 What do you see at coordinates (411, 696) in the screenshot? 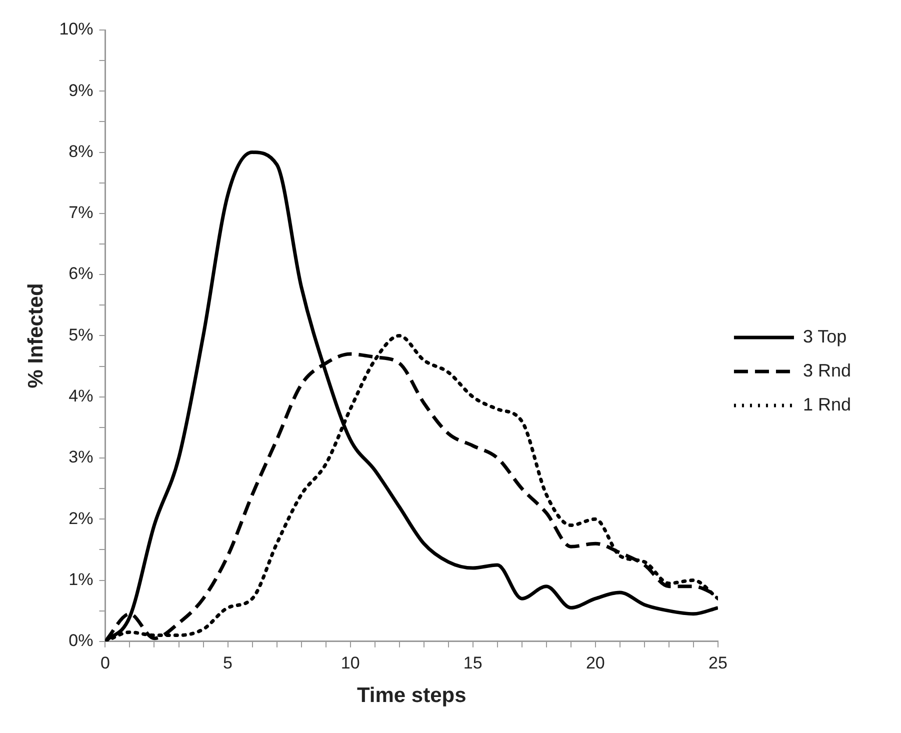
I see `x-axis-title: Time steps` at bounding box center [411, 696].